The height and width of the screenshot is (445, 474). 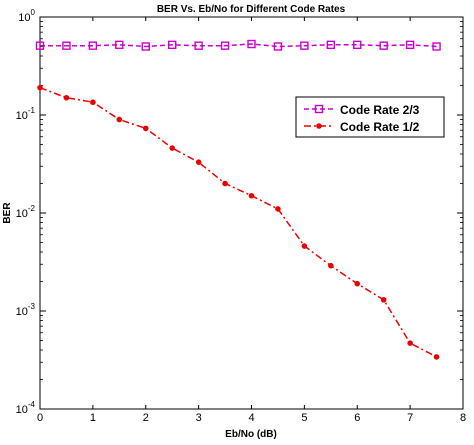 What do you see at coordinates (26, 212) in the screenshot?
I see `y-tick-label: 10⁻²` at bounding box center [26, 212].